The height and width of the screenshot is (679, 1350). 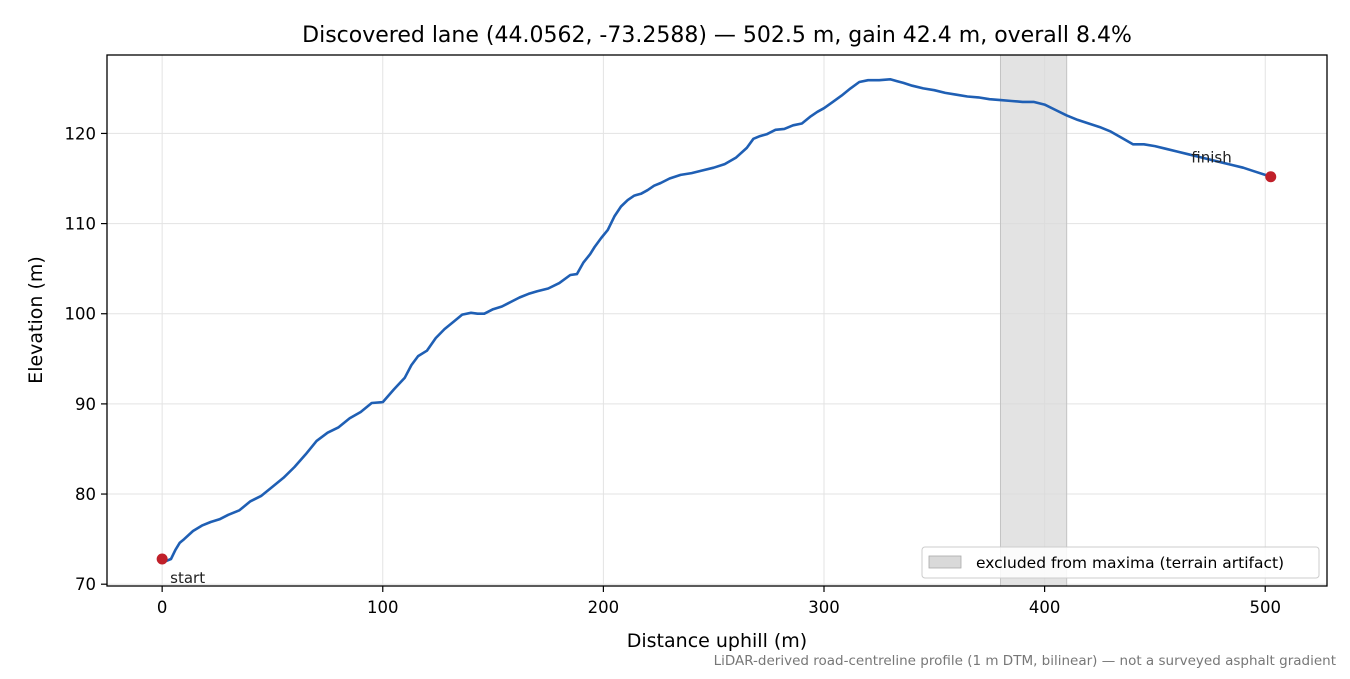 I want to click on finish-marker, so click(x=1271, y=177).